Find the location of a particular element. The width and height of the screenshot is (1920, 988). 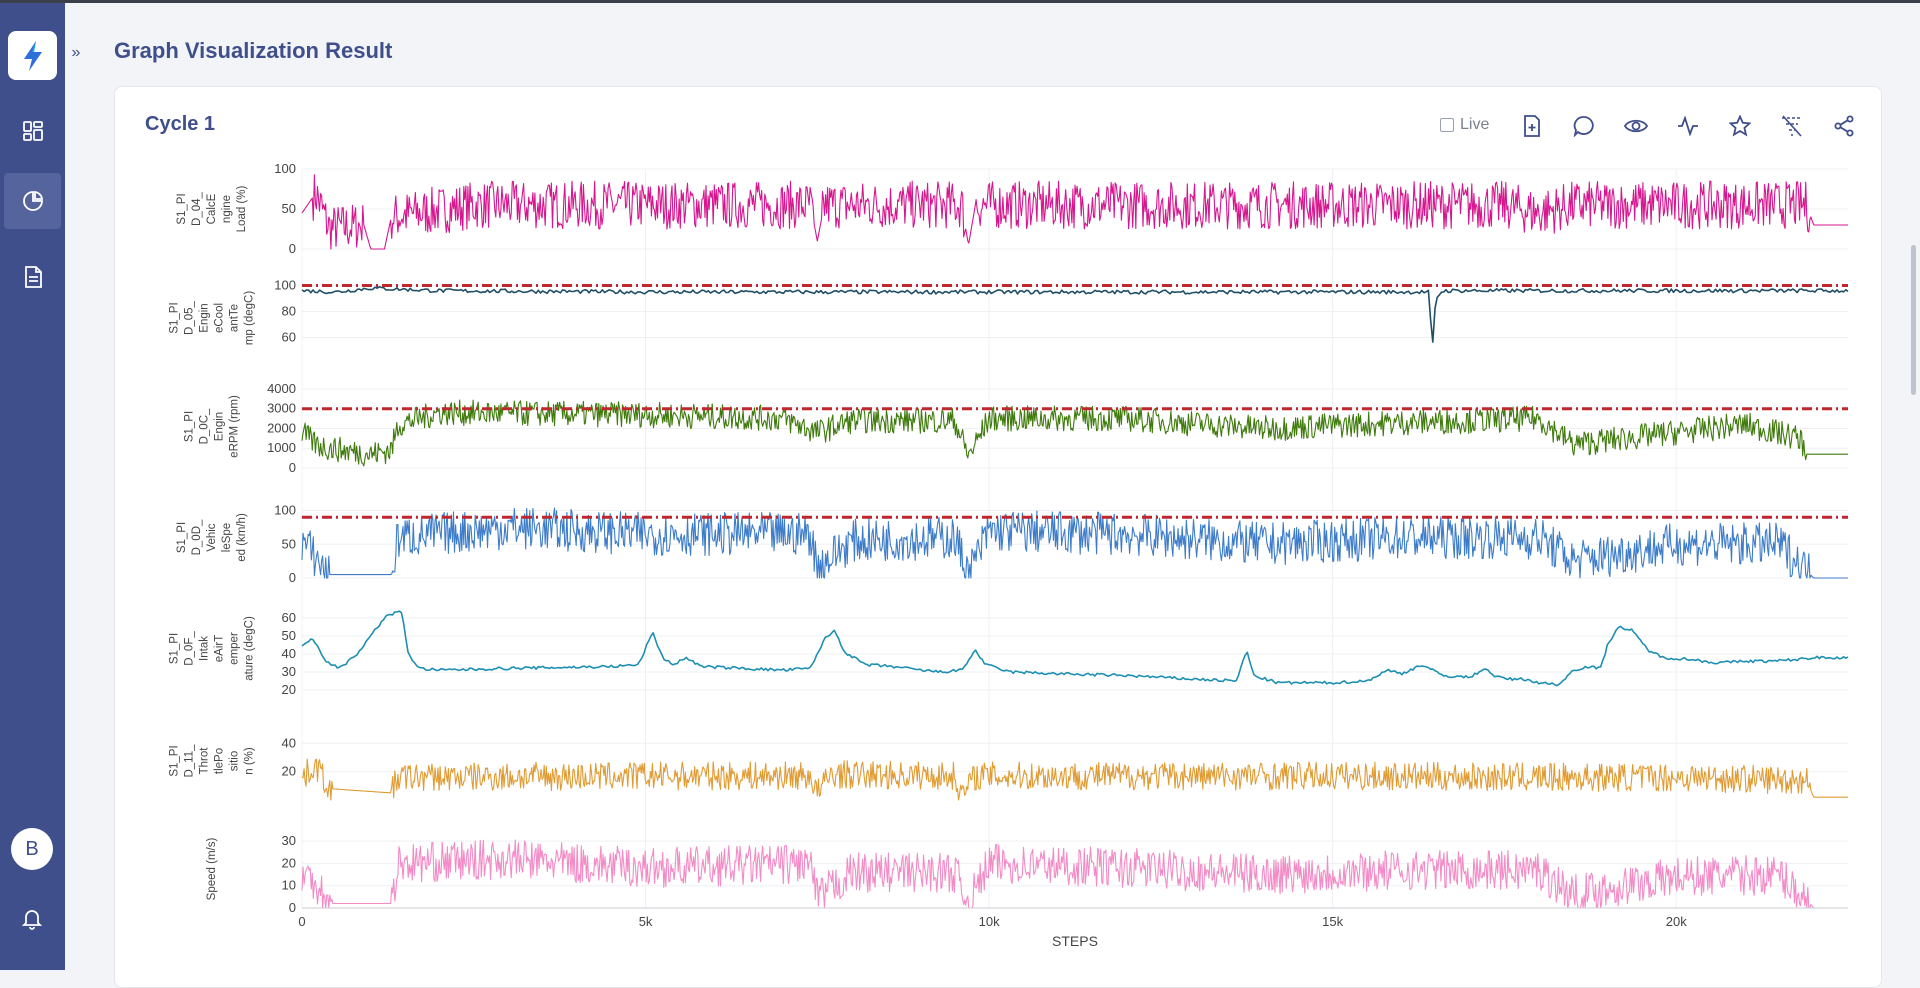

y-axis-label: D_05_ is located at coordinates (190, 317).